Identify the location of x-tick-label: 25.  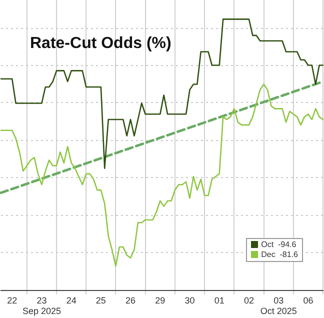
(101, 300).